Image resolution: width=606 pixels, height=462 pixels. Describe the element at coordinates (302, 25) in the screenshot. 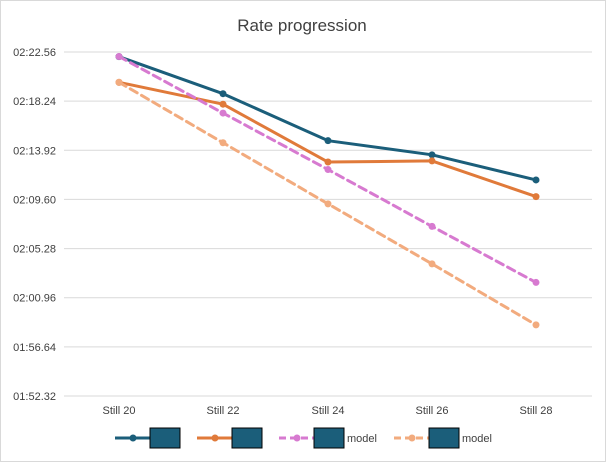

I see `chart-title: Rate progression` at that location.